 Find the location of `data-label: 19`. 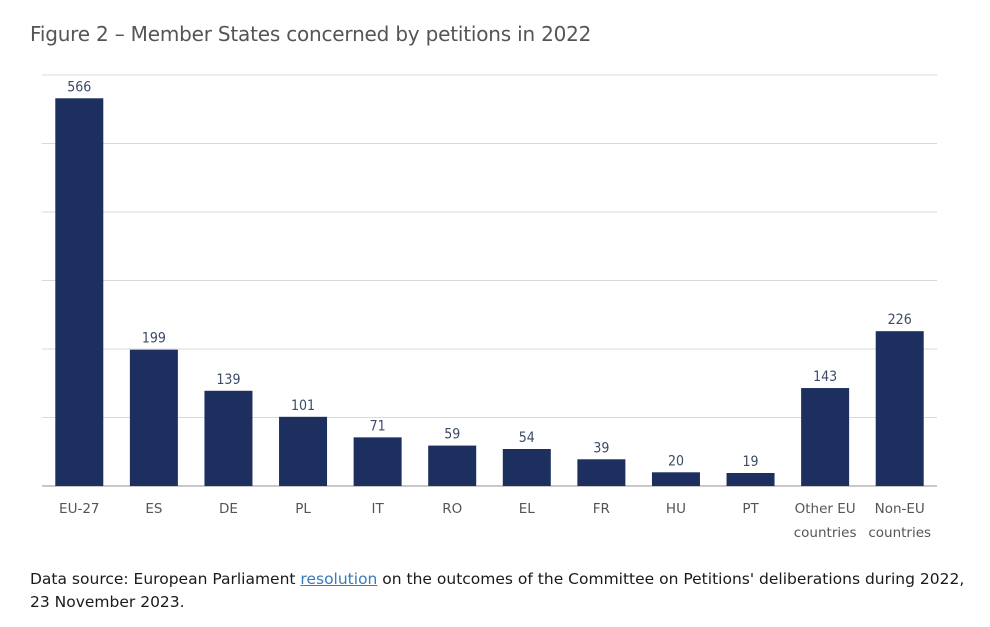

data-label: 19 is located at coordinates (751, 462).